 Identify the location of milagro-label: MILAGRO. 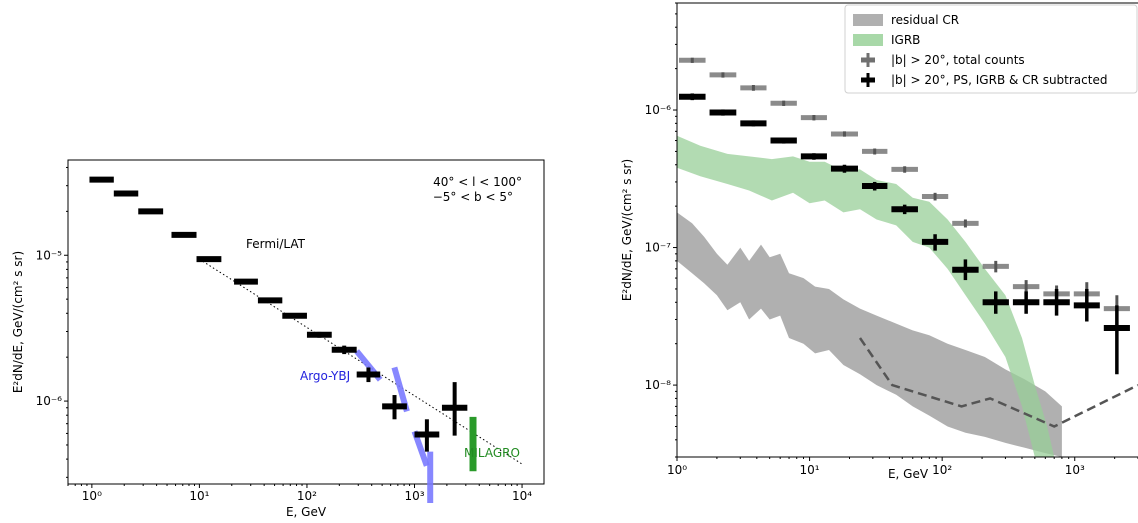
(492, 453).